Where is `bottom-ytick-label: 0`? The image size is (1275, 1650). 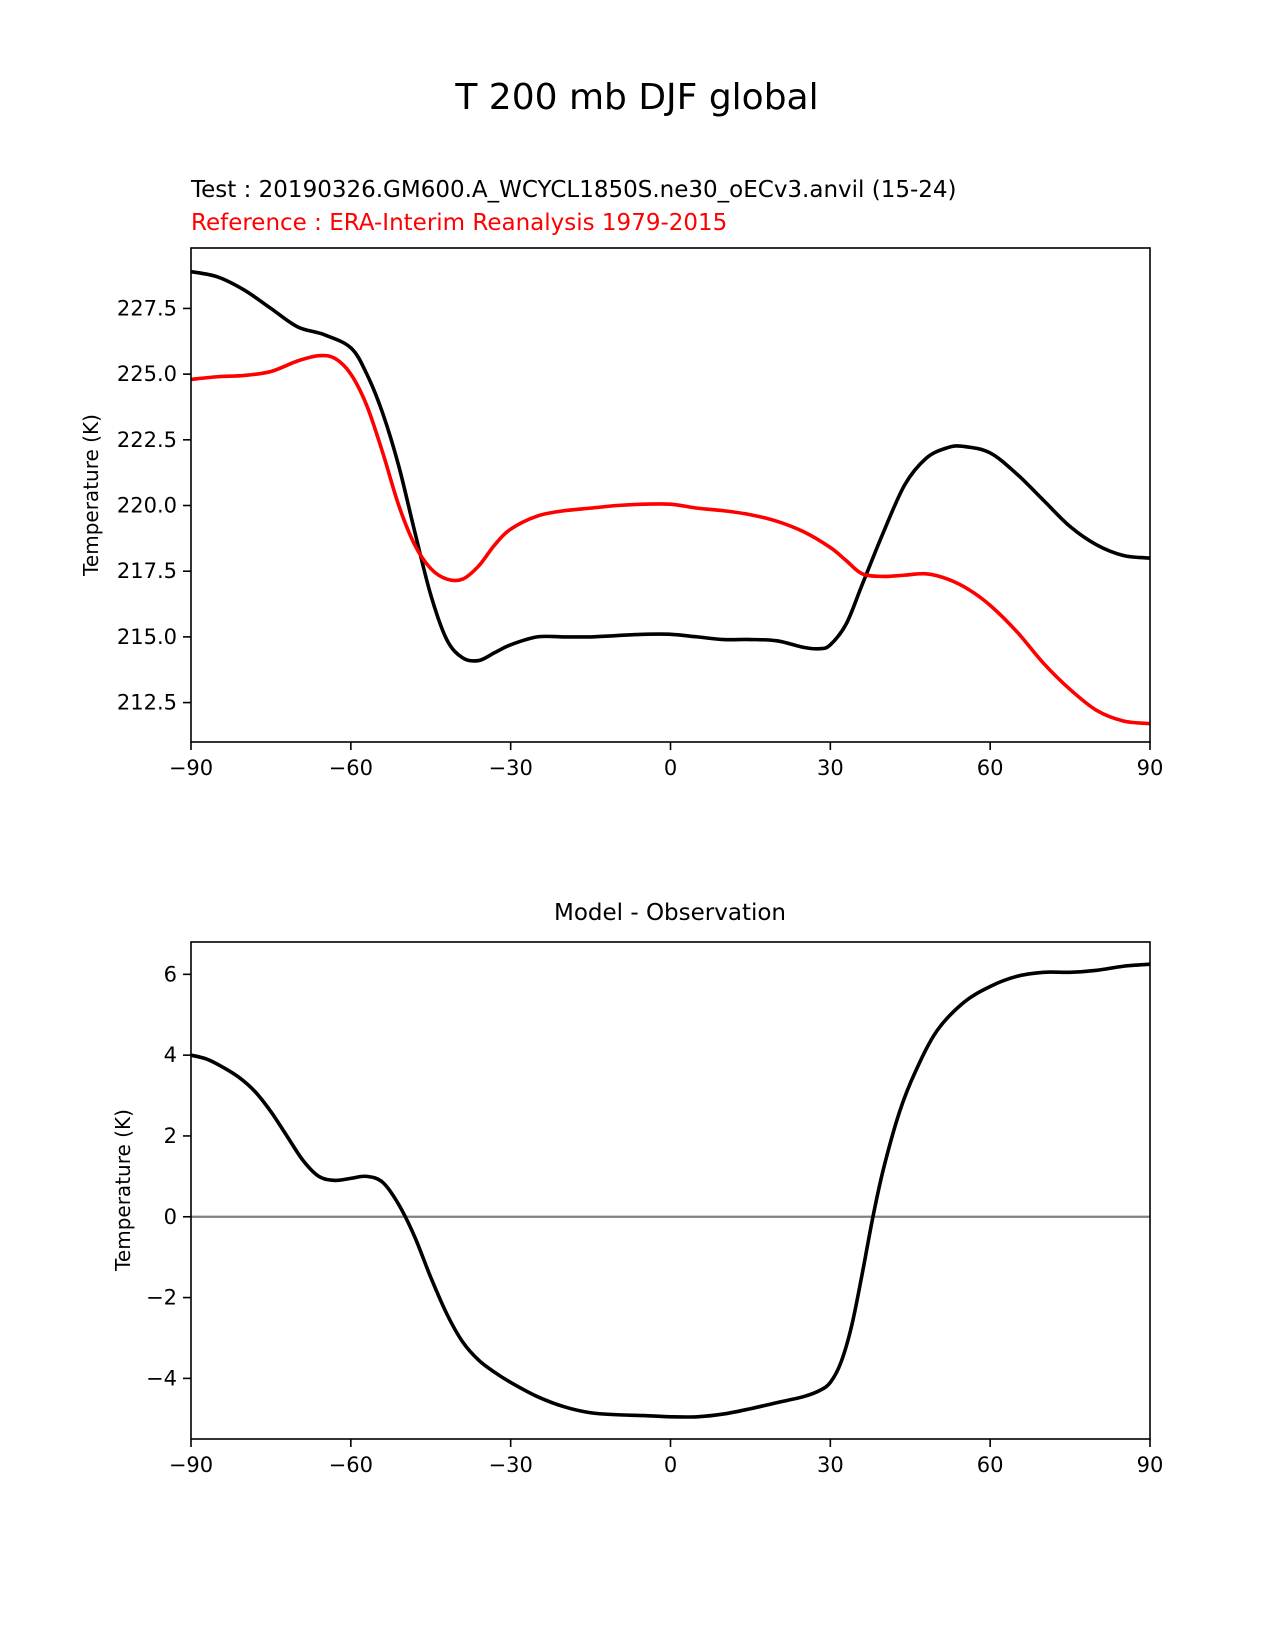 bottom-ytick-label: 0 is located at coordinates (170, 1217).